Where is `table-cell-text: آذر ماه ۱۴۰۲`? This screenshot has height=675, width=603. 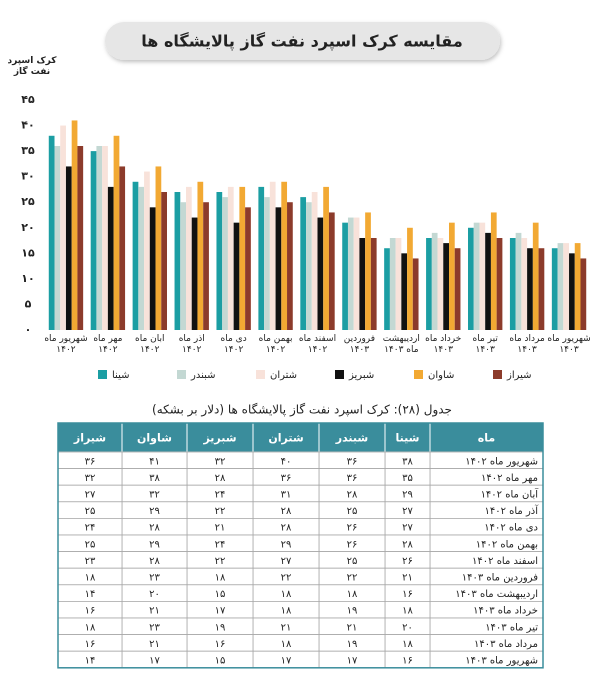 table-cell-text: آذر ماه ۱۴۰۲ is located at coordinates (511, 510).